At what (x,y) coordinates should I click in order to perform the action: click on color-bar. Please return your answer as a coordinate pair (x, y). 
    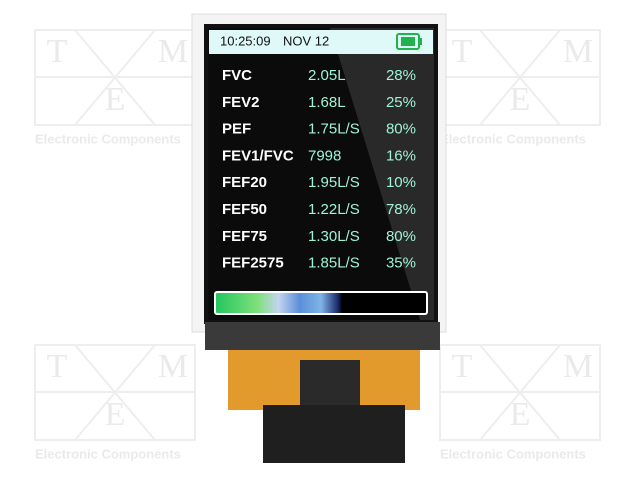
    Looking at the image, I should click on (321, 303).